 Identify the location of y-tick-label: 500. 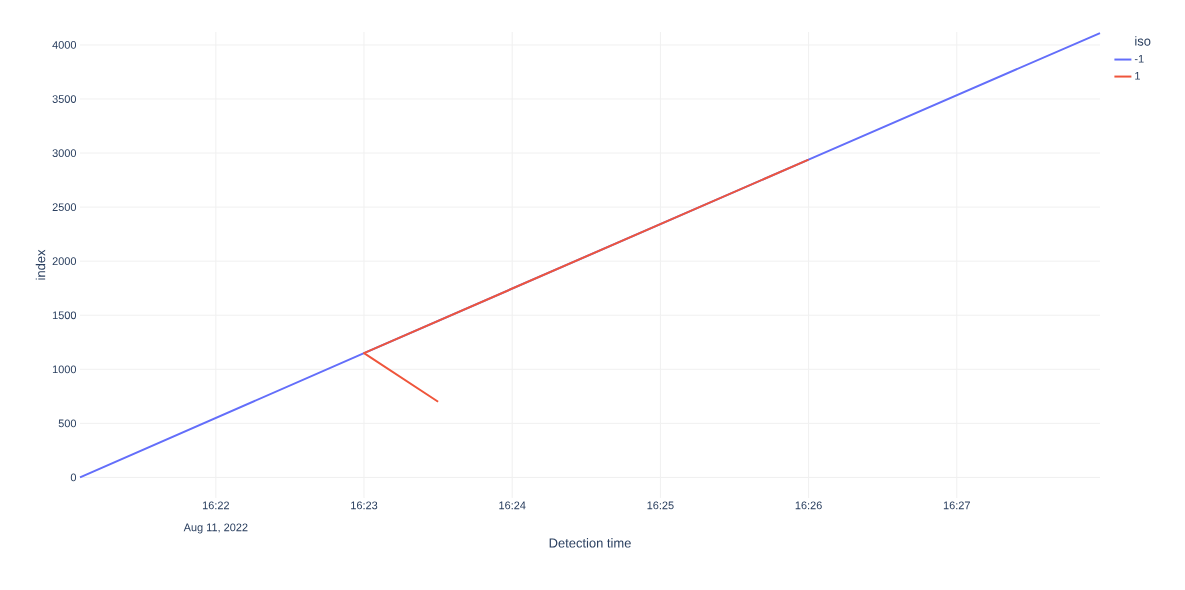
(67, 423).